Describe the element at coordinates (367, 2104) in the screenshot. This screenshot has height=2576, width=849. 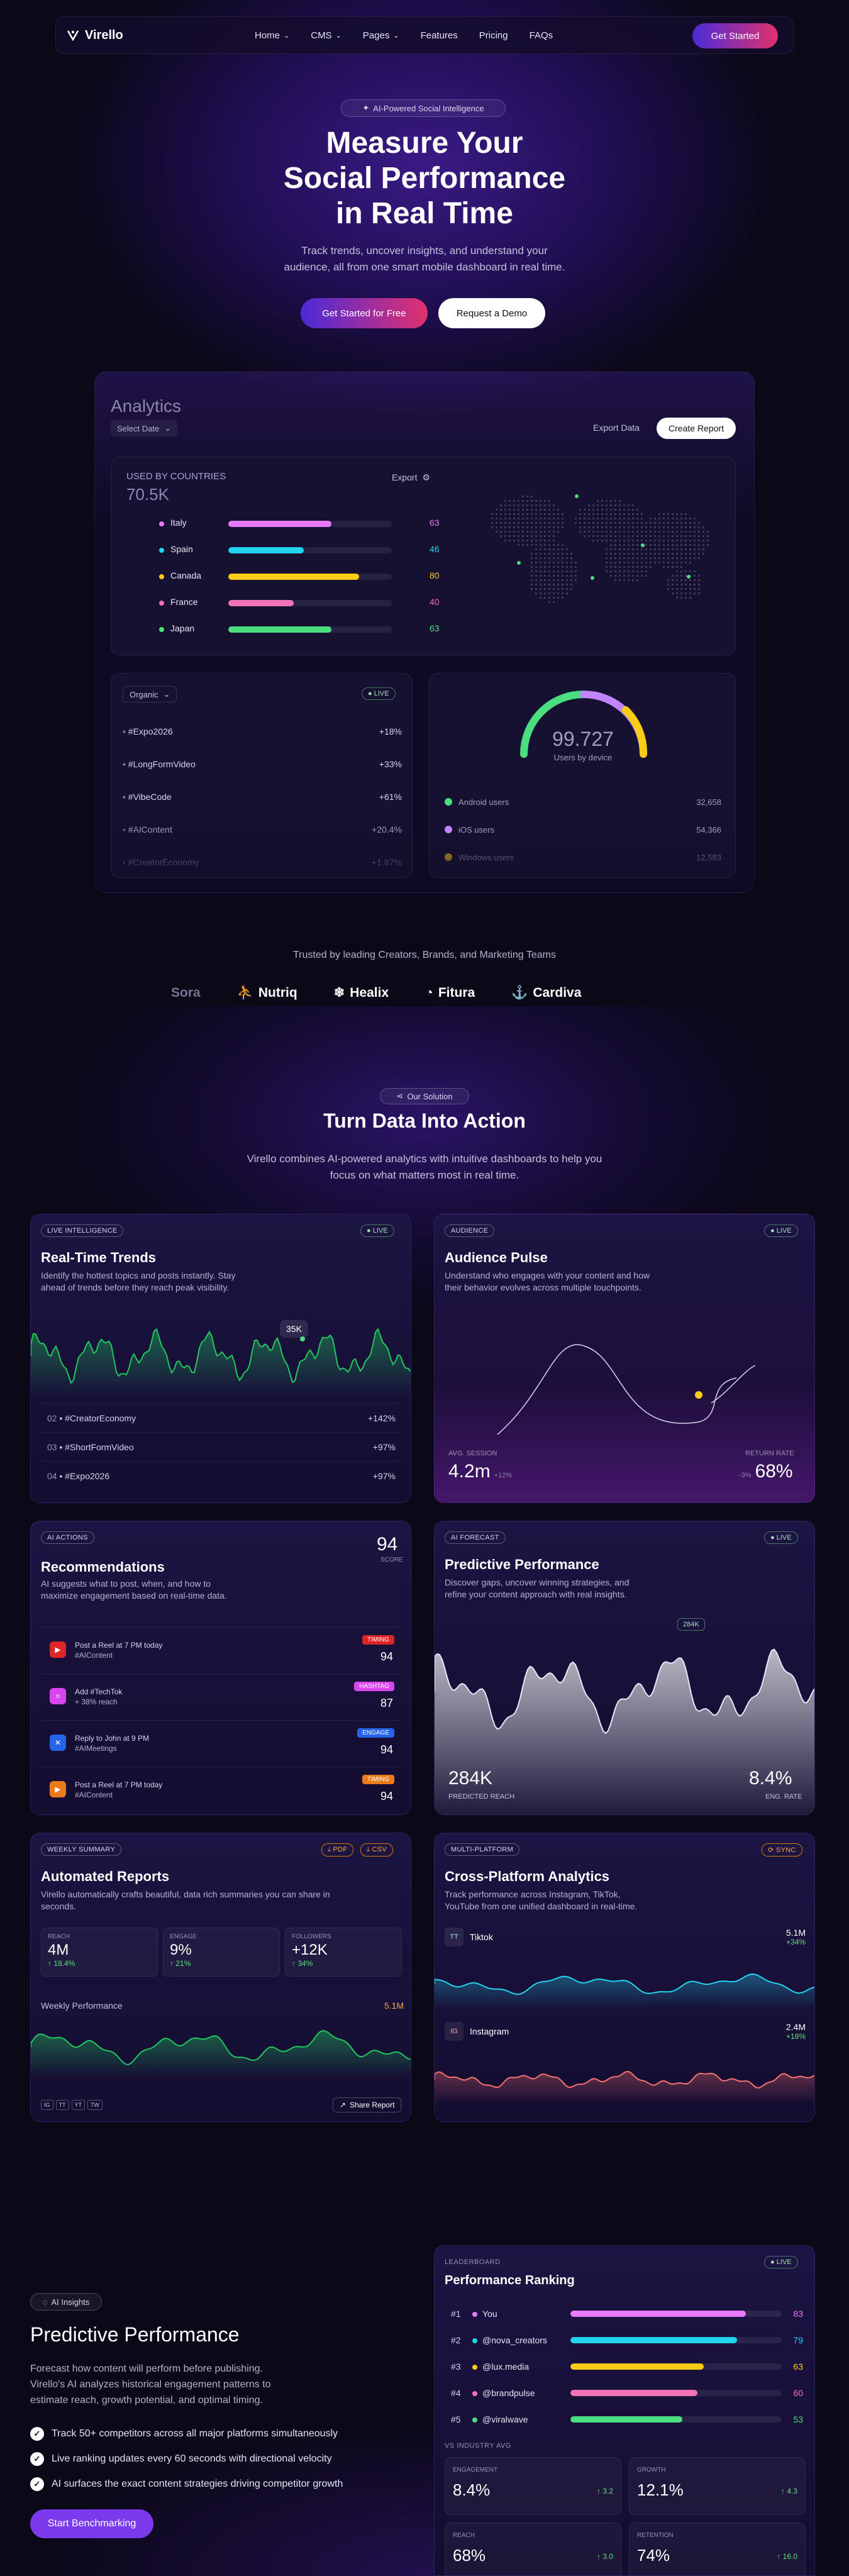
I see `share-report-button: ↗ Share Report` at that location.